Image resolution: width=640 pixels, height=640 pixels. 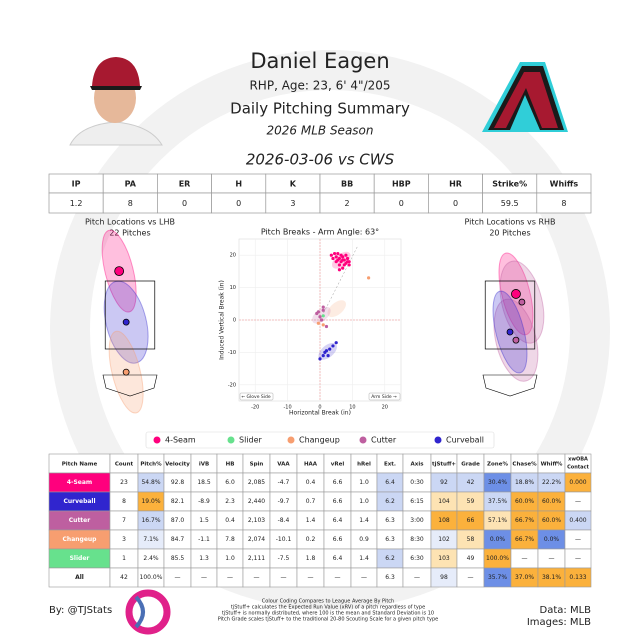 I want to click on summary-header: HBP, so click(x=401, y=184).